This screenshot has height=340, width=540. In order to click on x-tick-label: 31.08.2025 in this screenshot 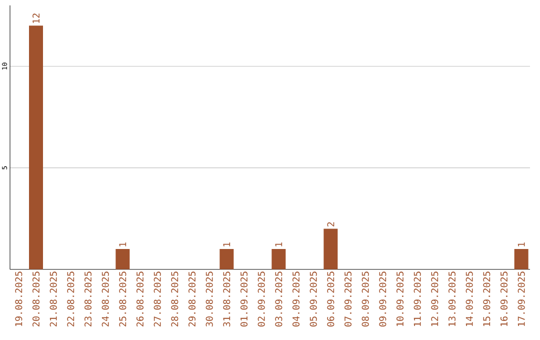, I will do `click(226, 299)`.